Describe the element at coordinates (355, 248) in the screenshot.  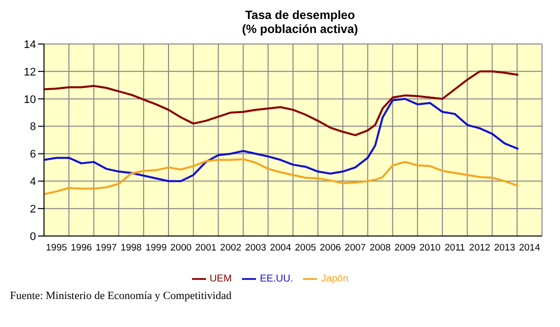
I see `x-tick-label: 2007` at that location.